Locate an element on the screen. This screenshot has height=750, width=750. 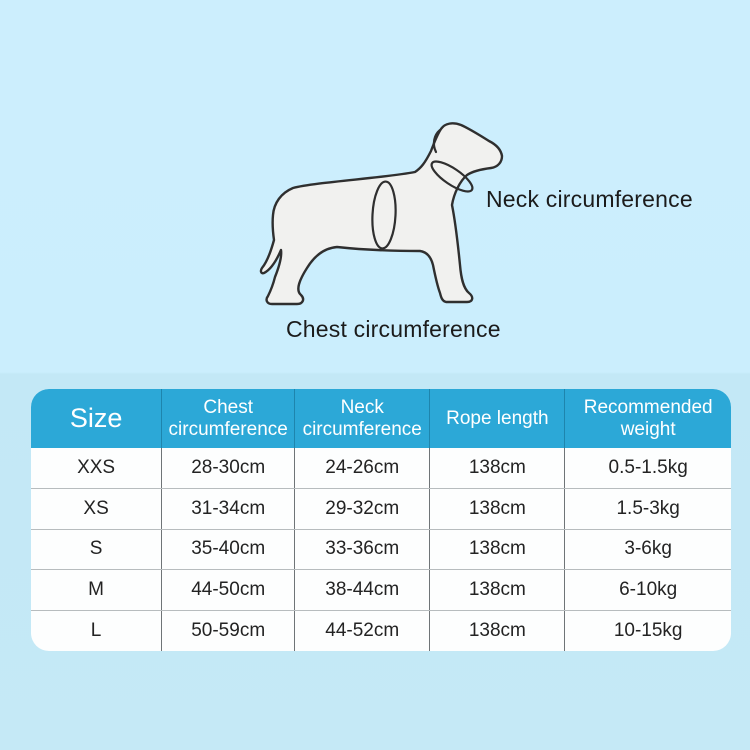
neck-circumference-label: Neck circumference is located at coordinates (589, 199).